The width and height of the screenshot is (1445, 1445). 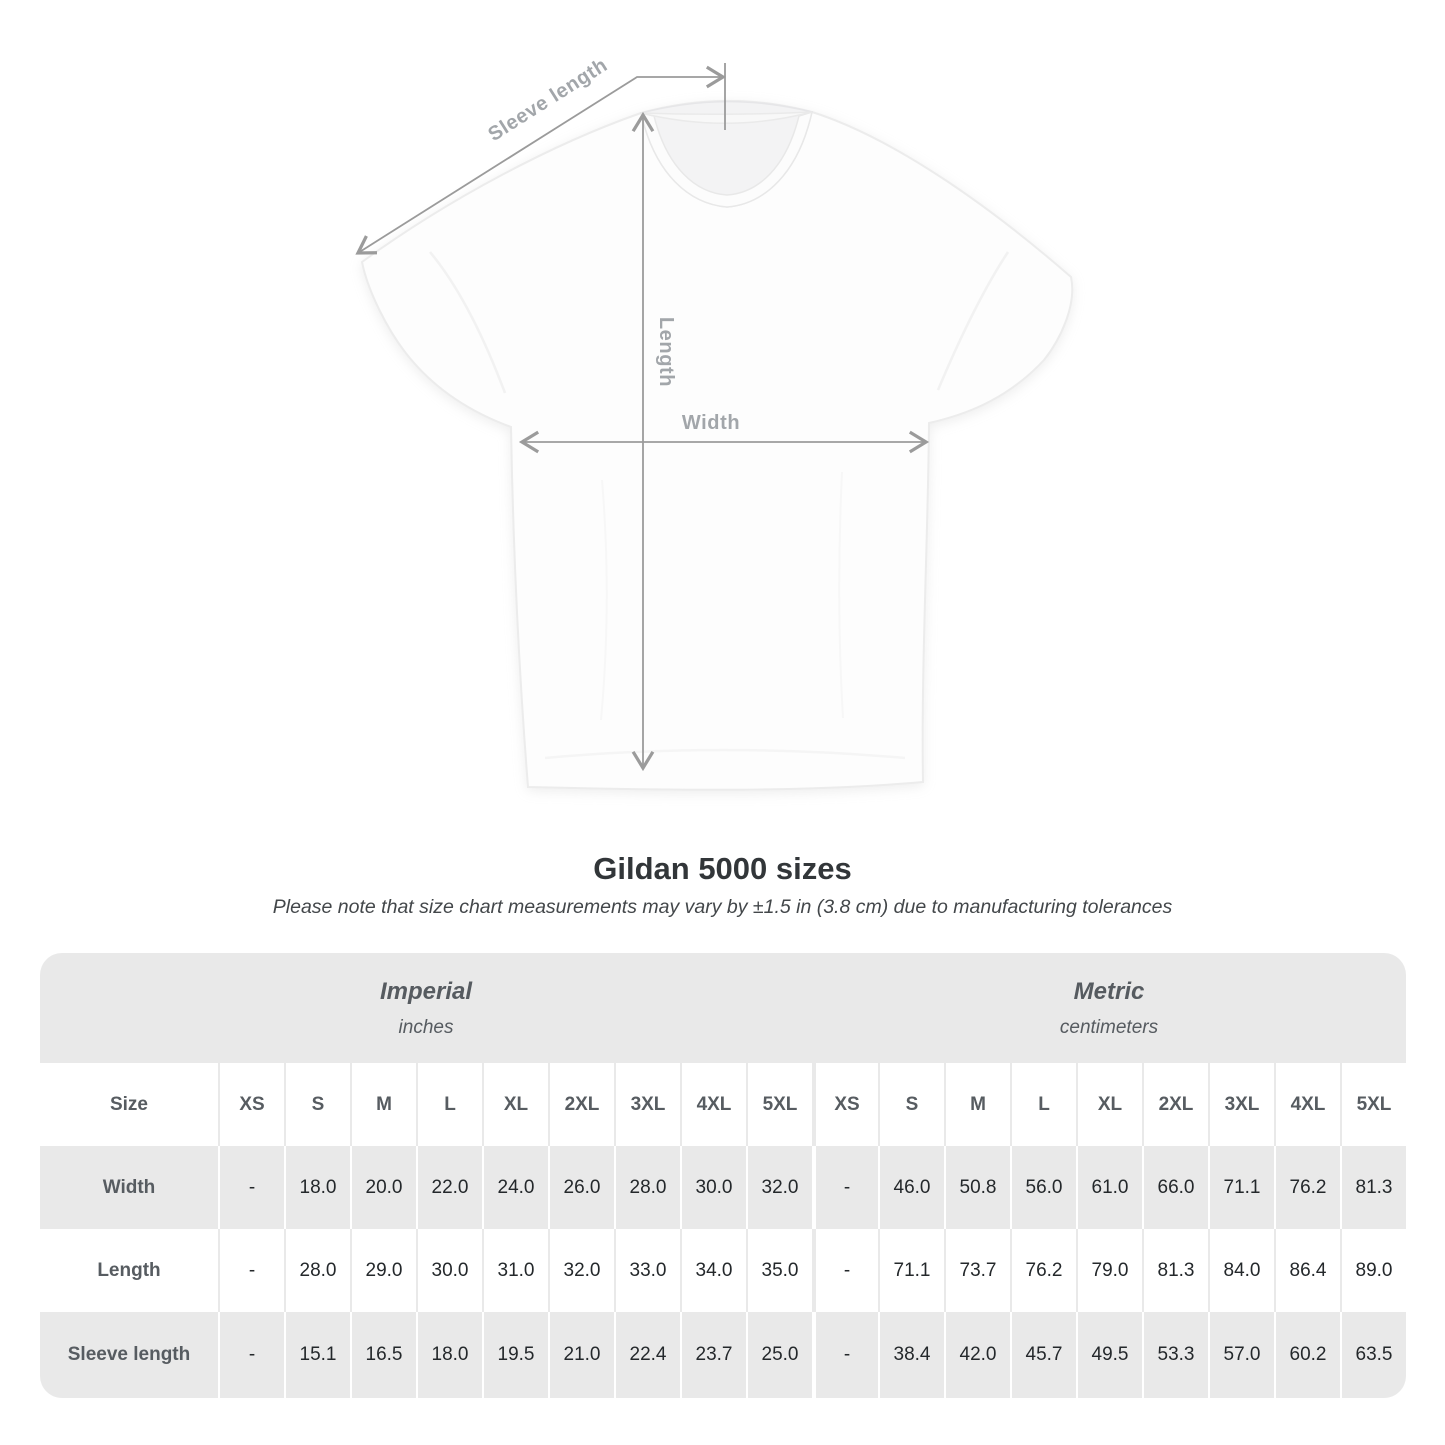 What do you see at coordinates (581, 1187) in the screenshot?
I see `value-cell: 26.0` at bounding box center [581, 1187].